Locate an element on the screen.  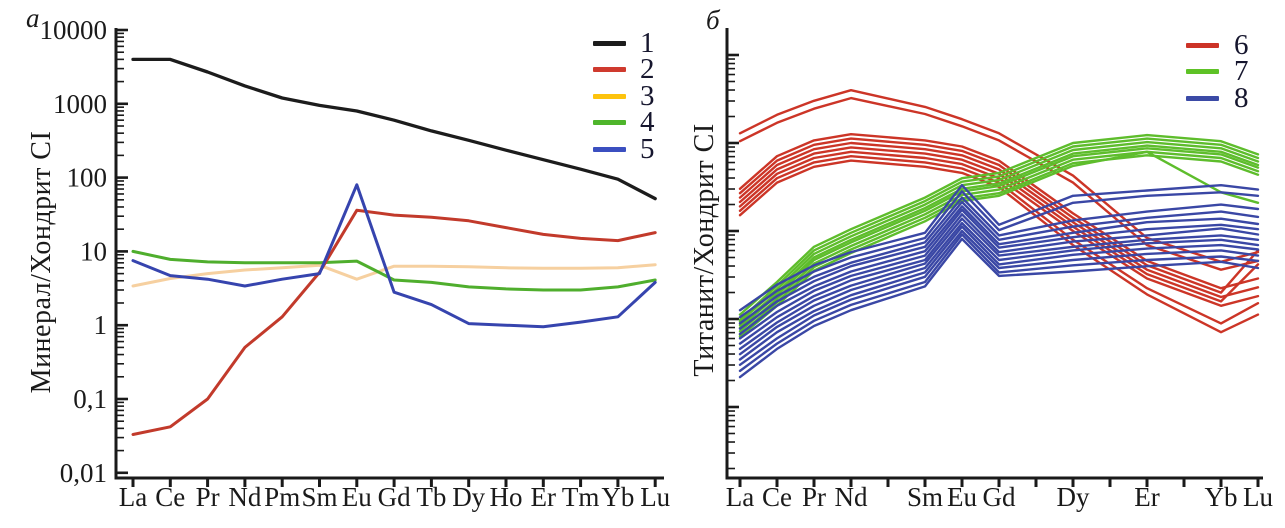
legend-item-1: 1 is located at coordinates (624, 43).